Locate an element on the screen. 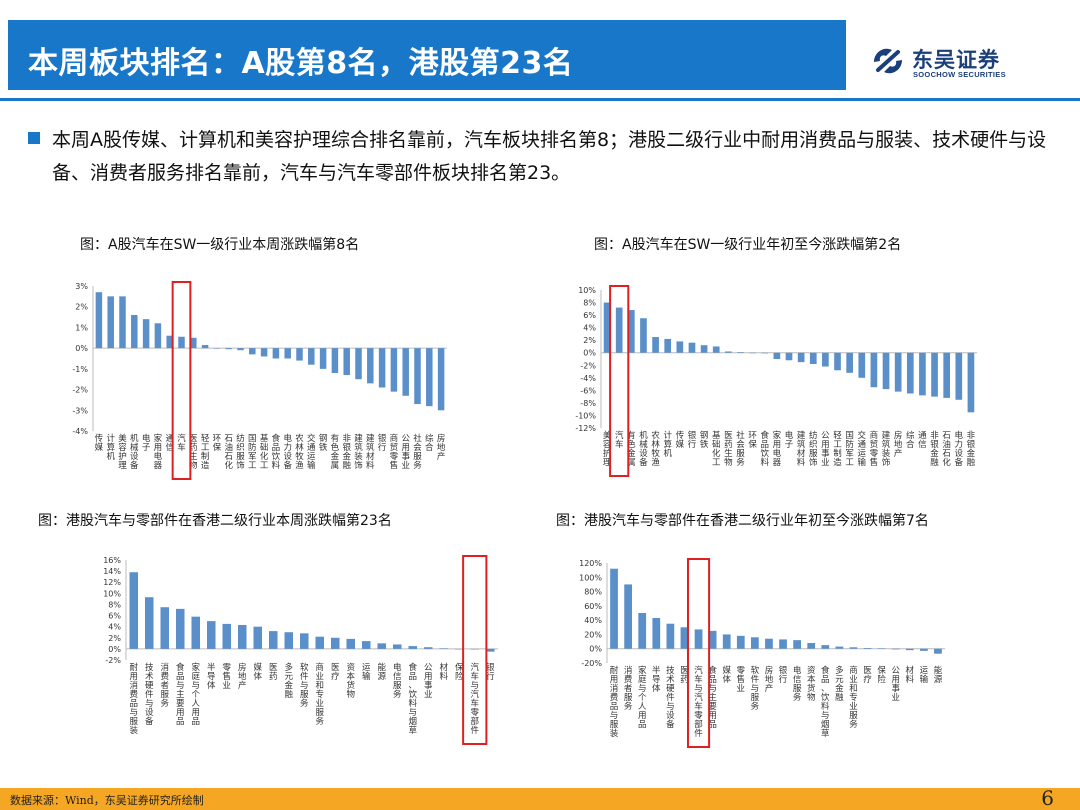 This screenshot has width=1080, height=810. x-tick-label: 电力设备 is located at coordinates (959, 449).